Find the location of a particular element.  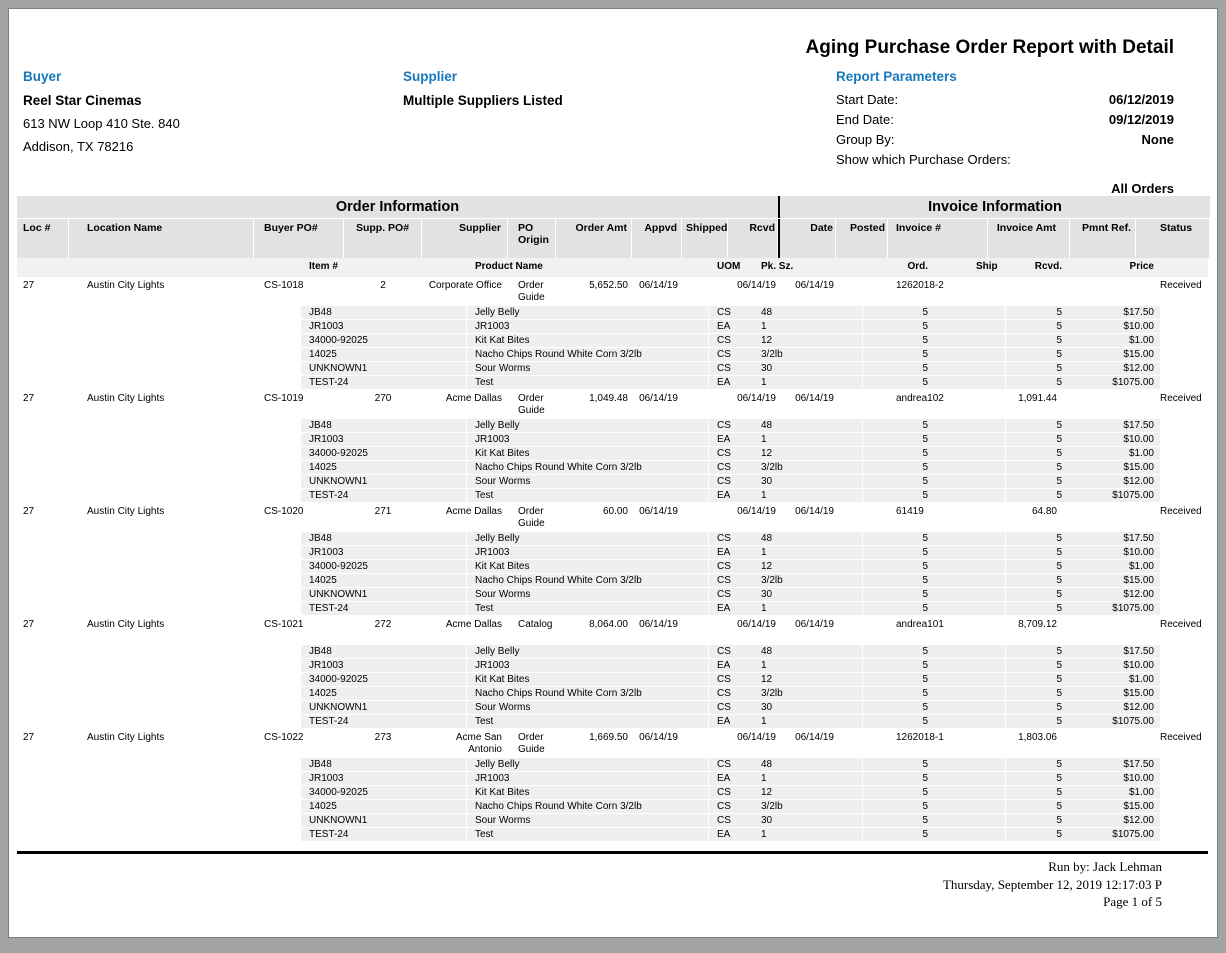

run-by: Run by: Jack Lehman is located at coordinates (1105, 866).